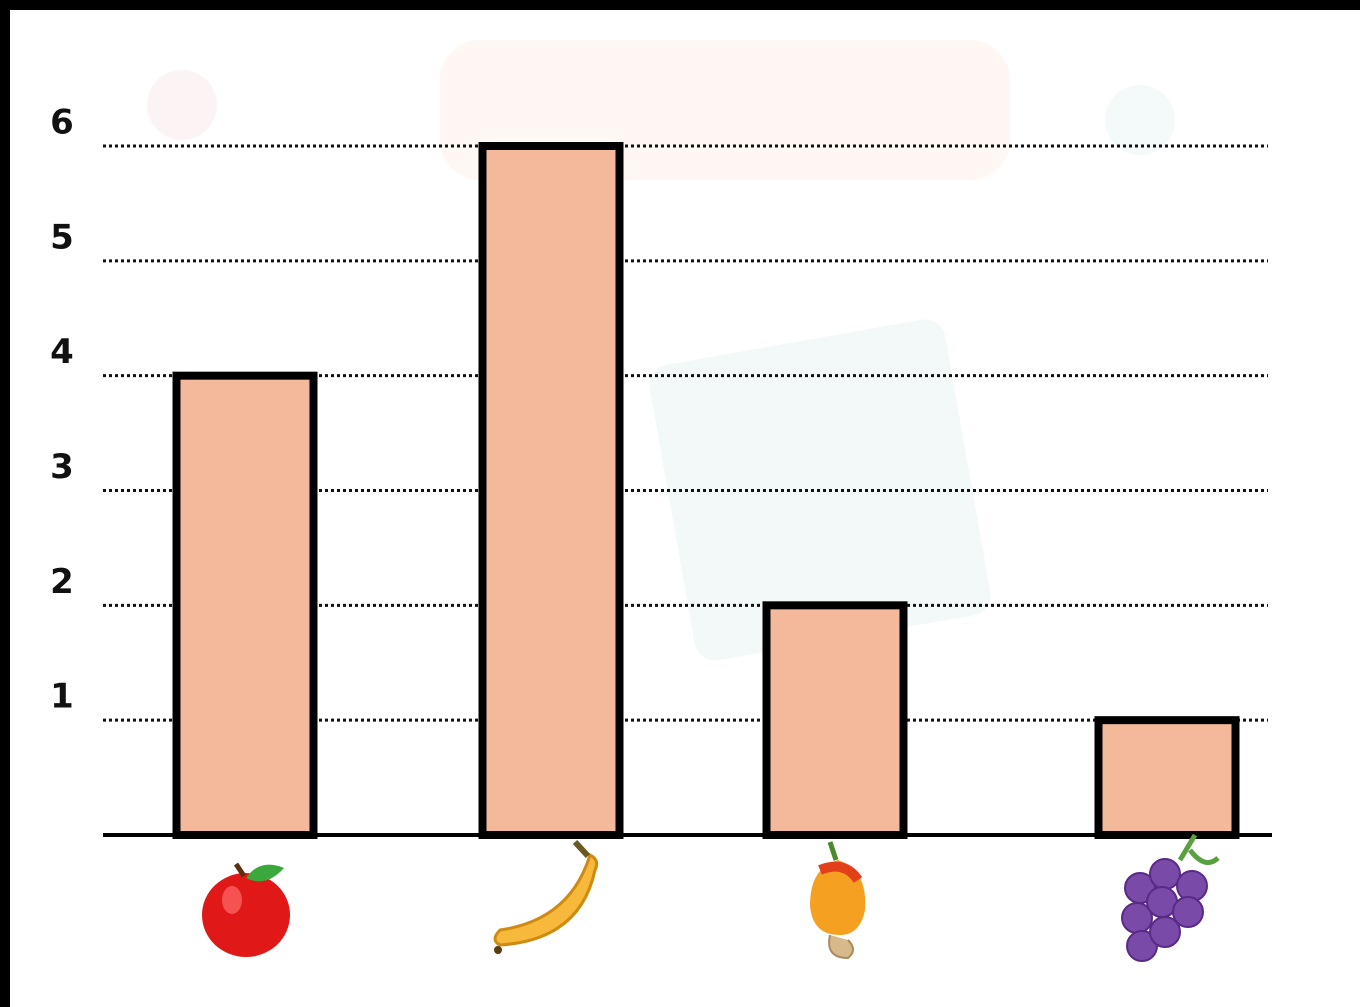  Describe the element at coordinates (1170, 897) in the screenshot. I see `grapes-icon` at that location.